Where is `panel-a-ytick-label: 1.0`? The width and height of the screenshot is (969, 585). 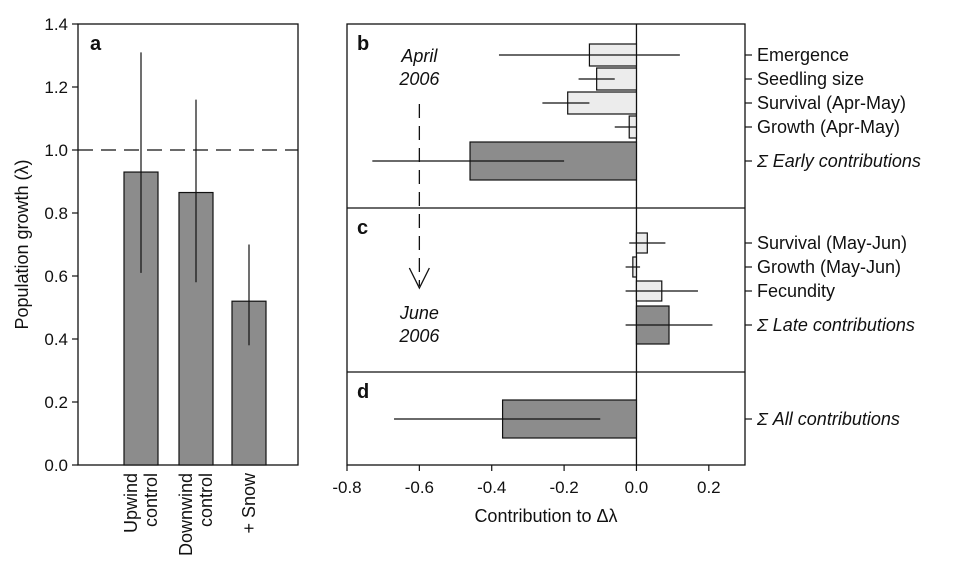 panel-a-ytick-label: 1.0 is located at coordinates (56, 150).